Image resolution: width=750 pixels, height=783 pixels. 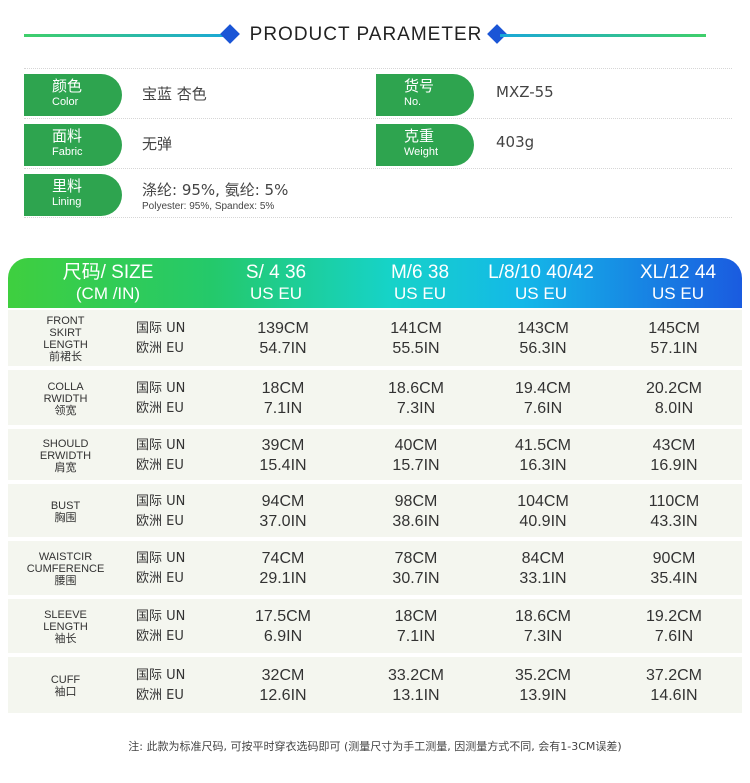 What do you see at coordinates (416, 511) in the screenshot?
I see `size-value: 98CM 38.6IN` at bounding box center [416, 511].